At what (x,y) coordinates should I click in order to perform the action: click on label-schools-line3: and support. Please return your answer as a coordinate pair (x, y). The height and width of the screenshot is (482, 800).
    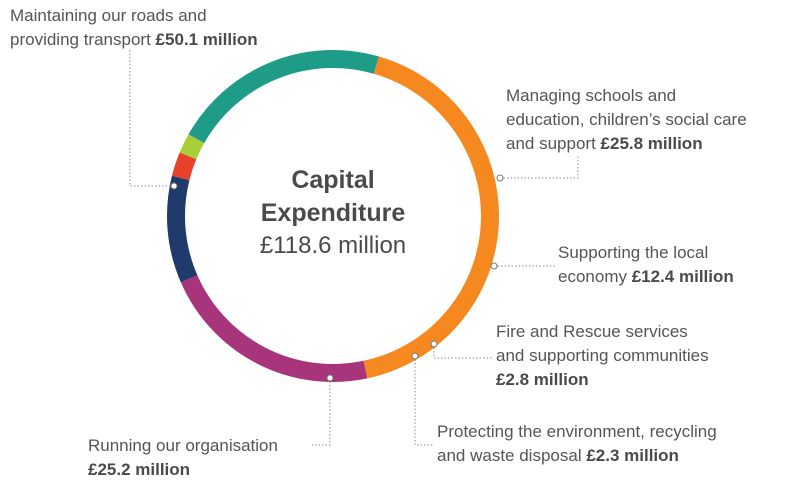
    Looking at the image, I should click on (551, 143).